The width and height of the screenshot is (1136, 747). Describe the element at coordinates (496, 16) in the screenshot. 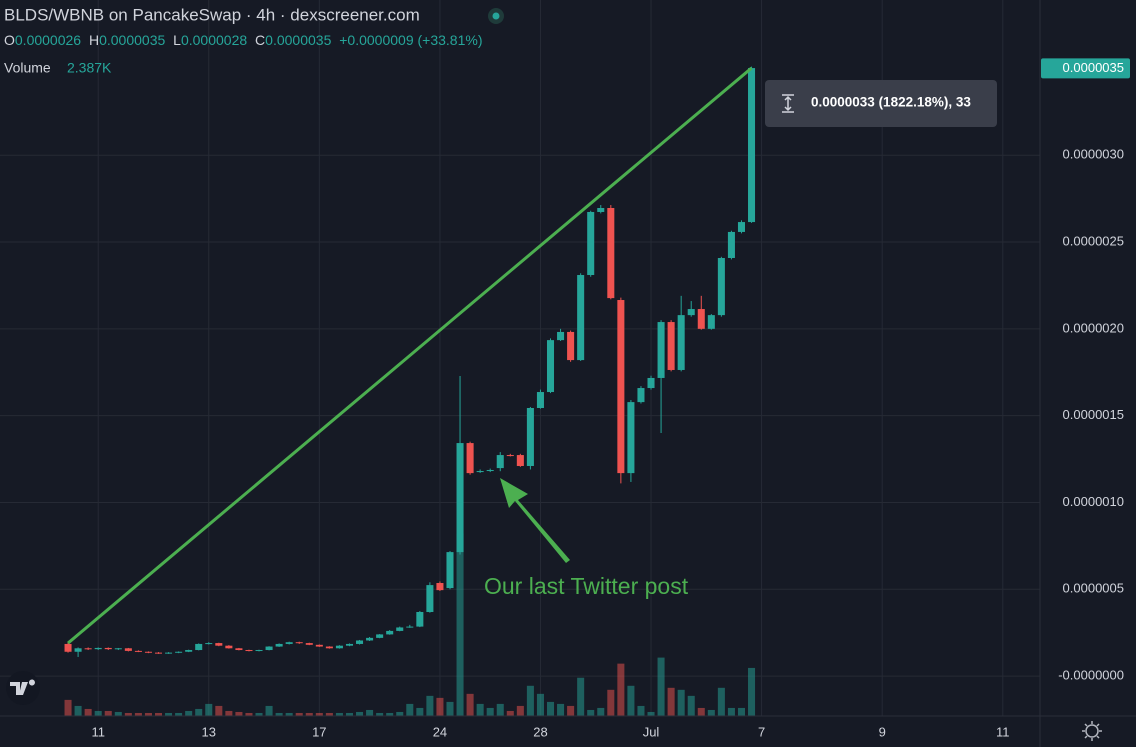

I see `status-icon` at that location.